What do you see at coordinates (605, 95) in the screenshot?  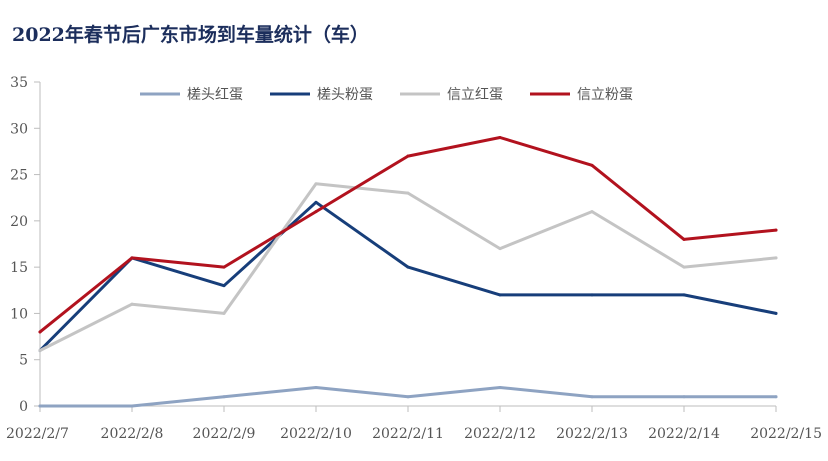 I see `legend-label: 信立粉蛋` at bounding box center [605, 95].